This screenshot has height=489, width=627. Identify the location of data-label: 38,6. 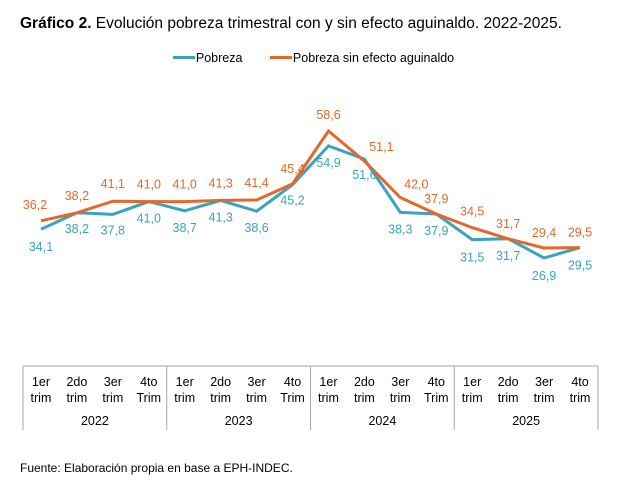
(256, 228).